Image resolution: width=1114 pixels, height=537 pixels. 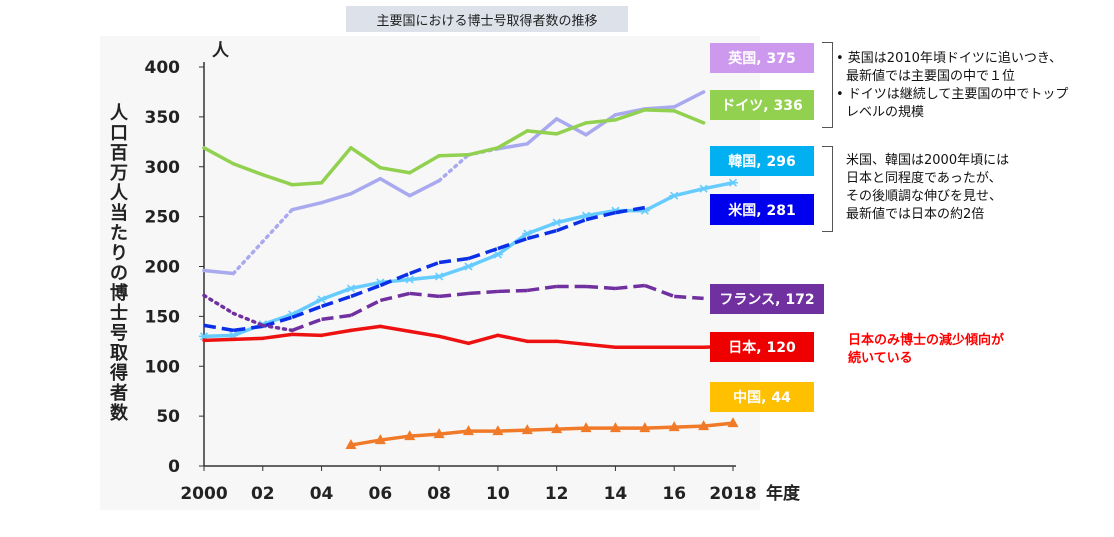 I want to click on note-kr-us-line2: 日本と同程度であったが、, so click(x=924, y=178).